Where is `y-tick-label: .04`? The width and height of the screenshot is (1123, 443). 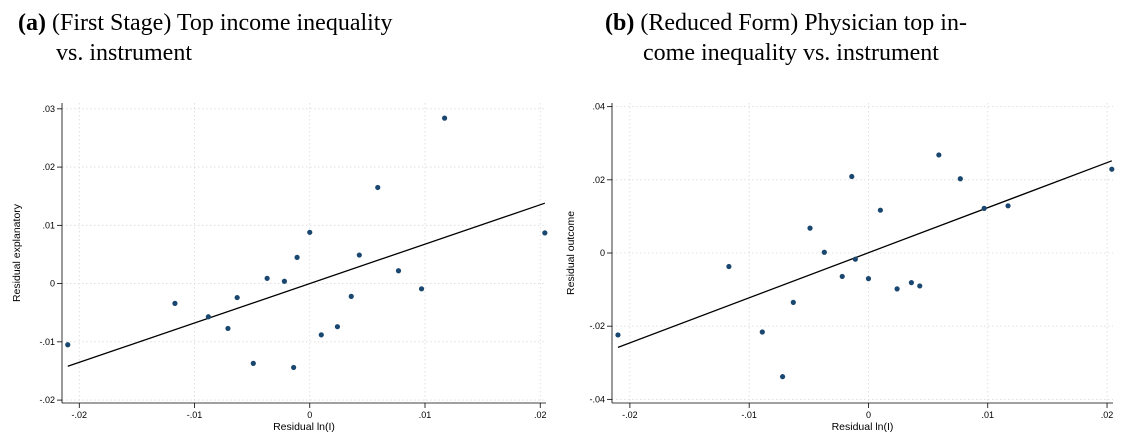 y-tick-label: .04 is located at coordinates (598, 107).